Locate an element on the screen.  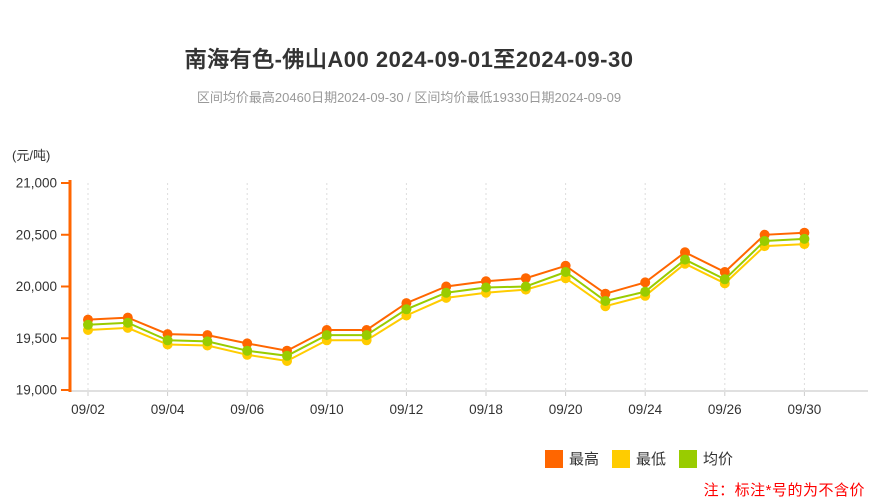
x-tick-label: 09/10 is located at coordinates (327, 409).